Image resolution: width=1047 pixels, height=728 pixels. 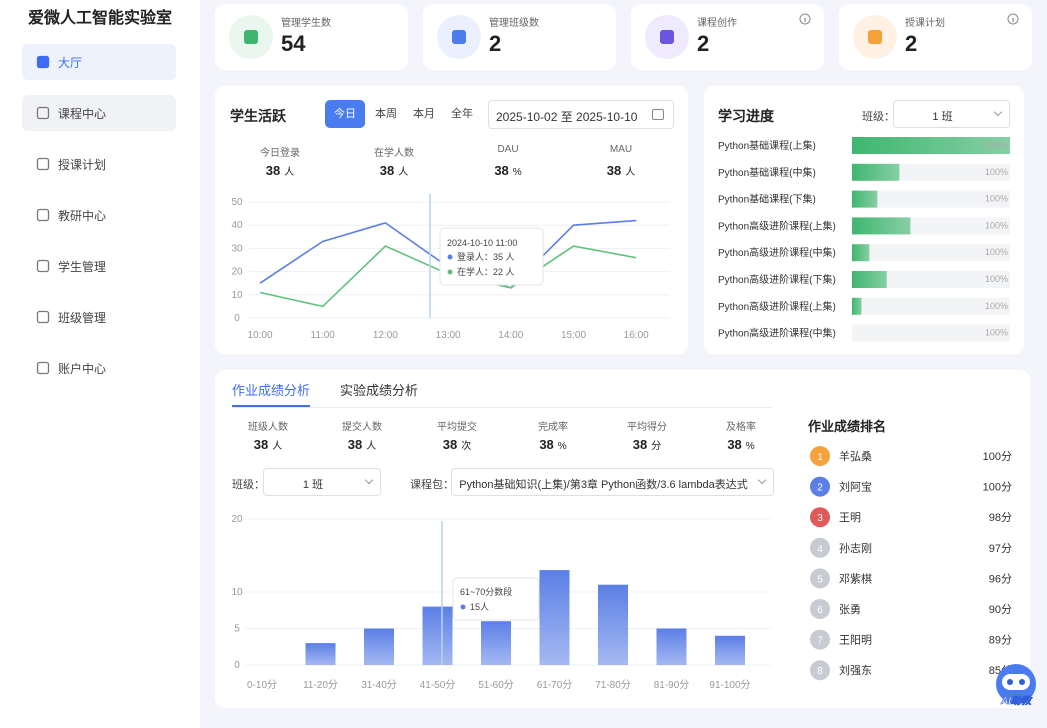 I want to click on menu-item: 账户中心, so click(x=99, y=368).